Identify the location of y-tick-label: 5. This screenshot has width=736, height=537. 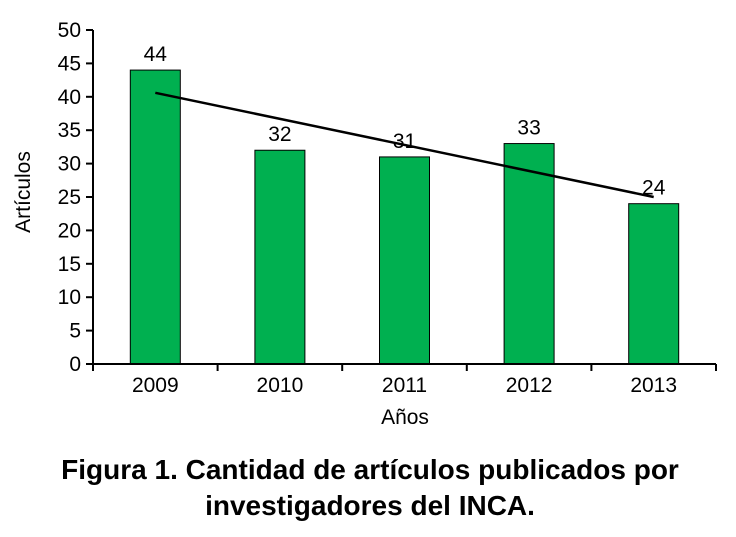
(75, 331).